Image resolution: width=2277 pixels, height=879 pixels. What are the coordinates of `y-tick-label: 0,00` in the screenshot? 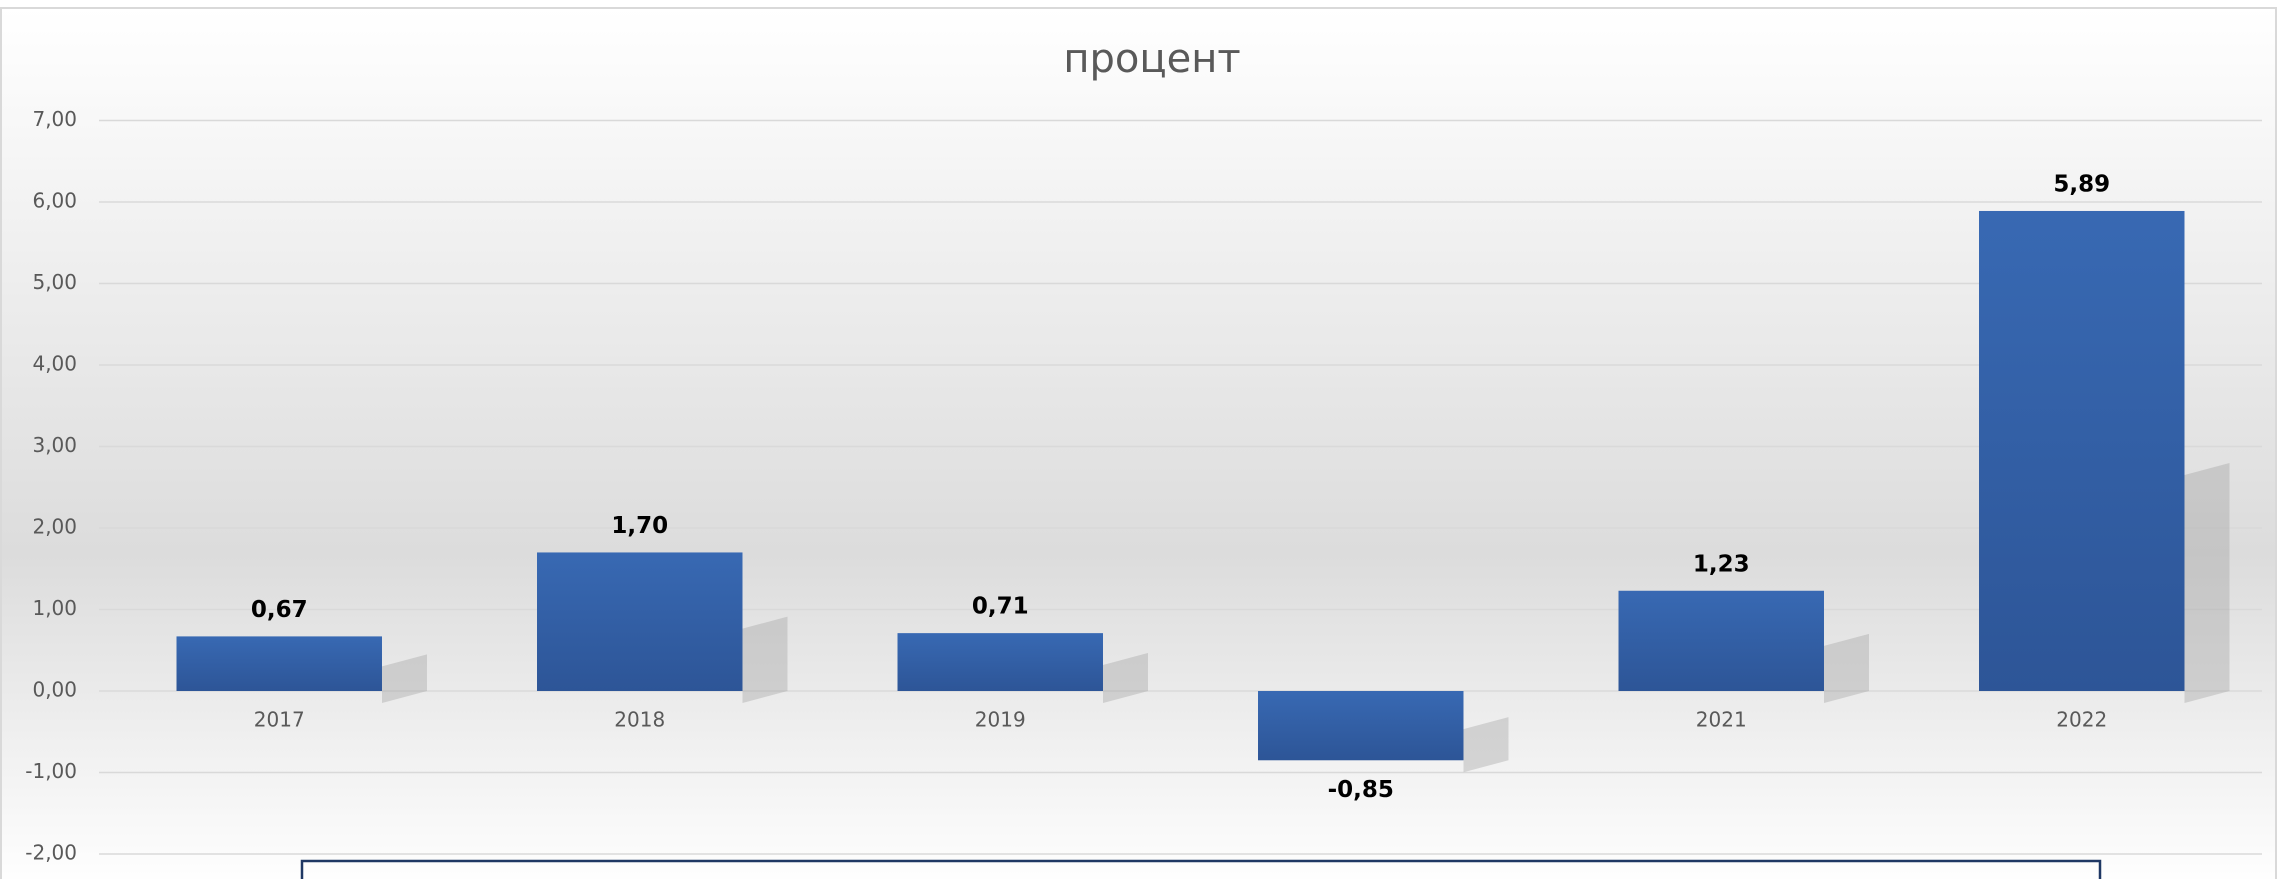 It's located at (54, 690).